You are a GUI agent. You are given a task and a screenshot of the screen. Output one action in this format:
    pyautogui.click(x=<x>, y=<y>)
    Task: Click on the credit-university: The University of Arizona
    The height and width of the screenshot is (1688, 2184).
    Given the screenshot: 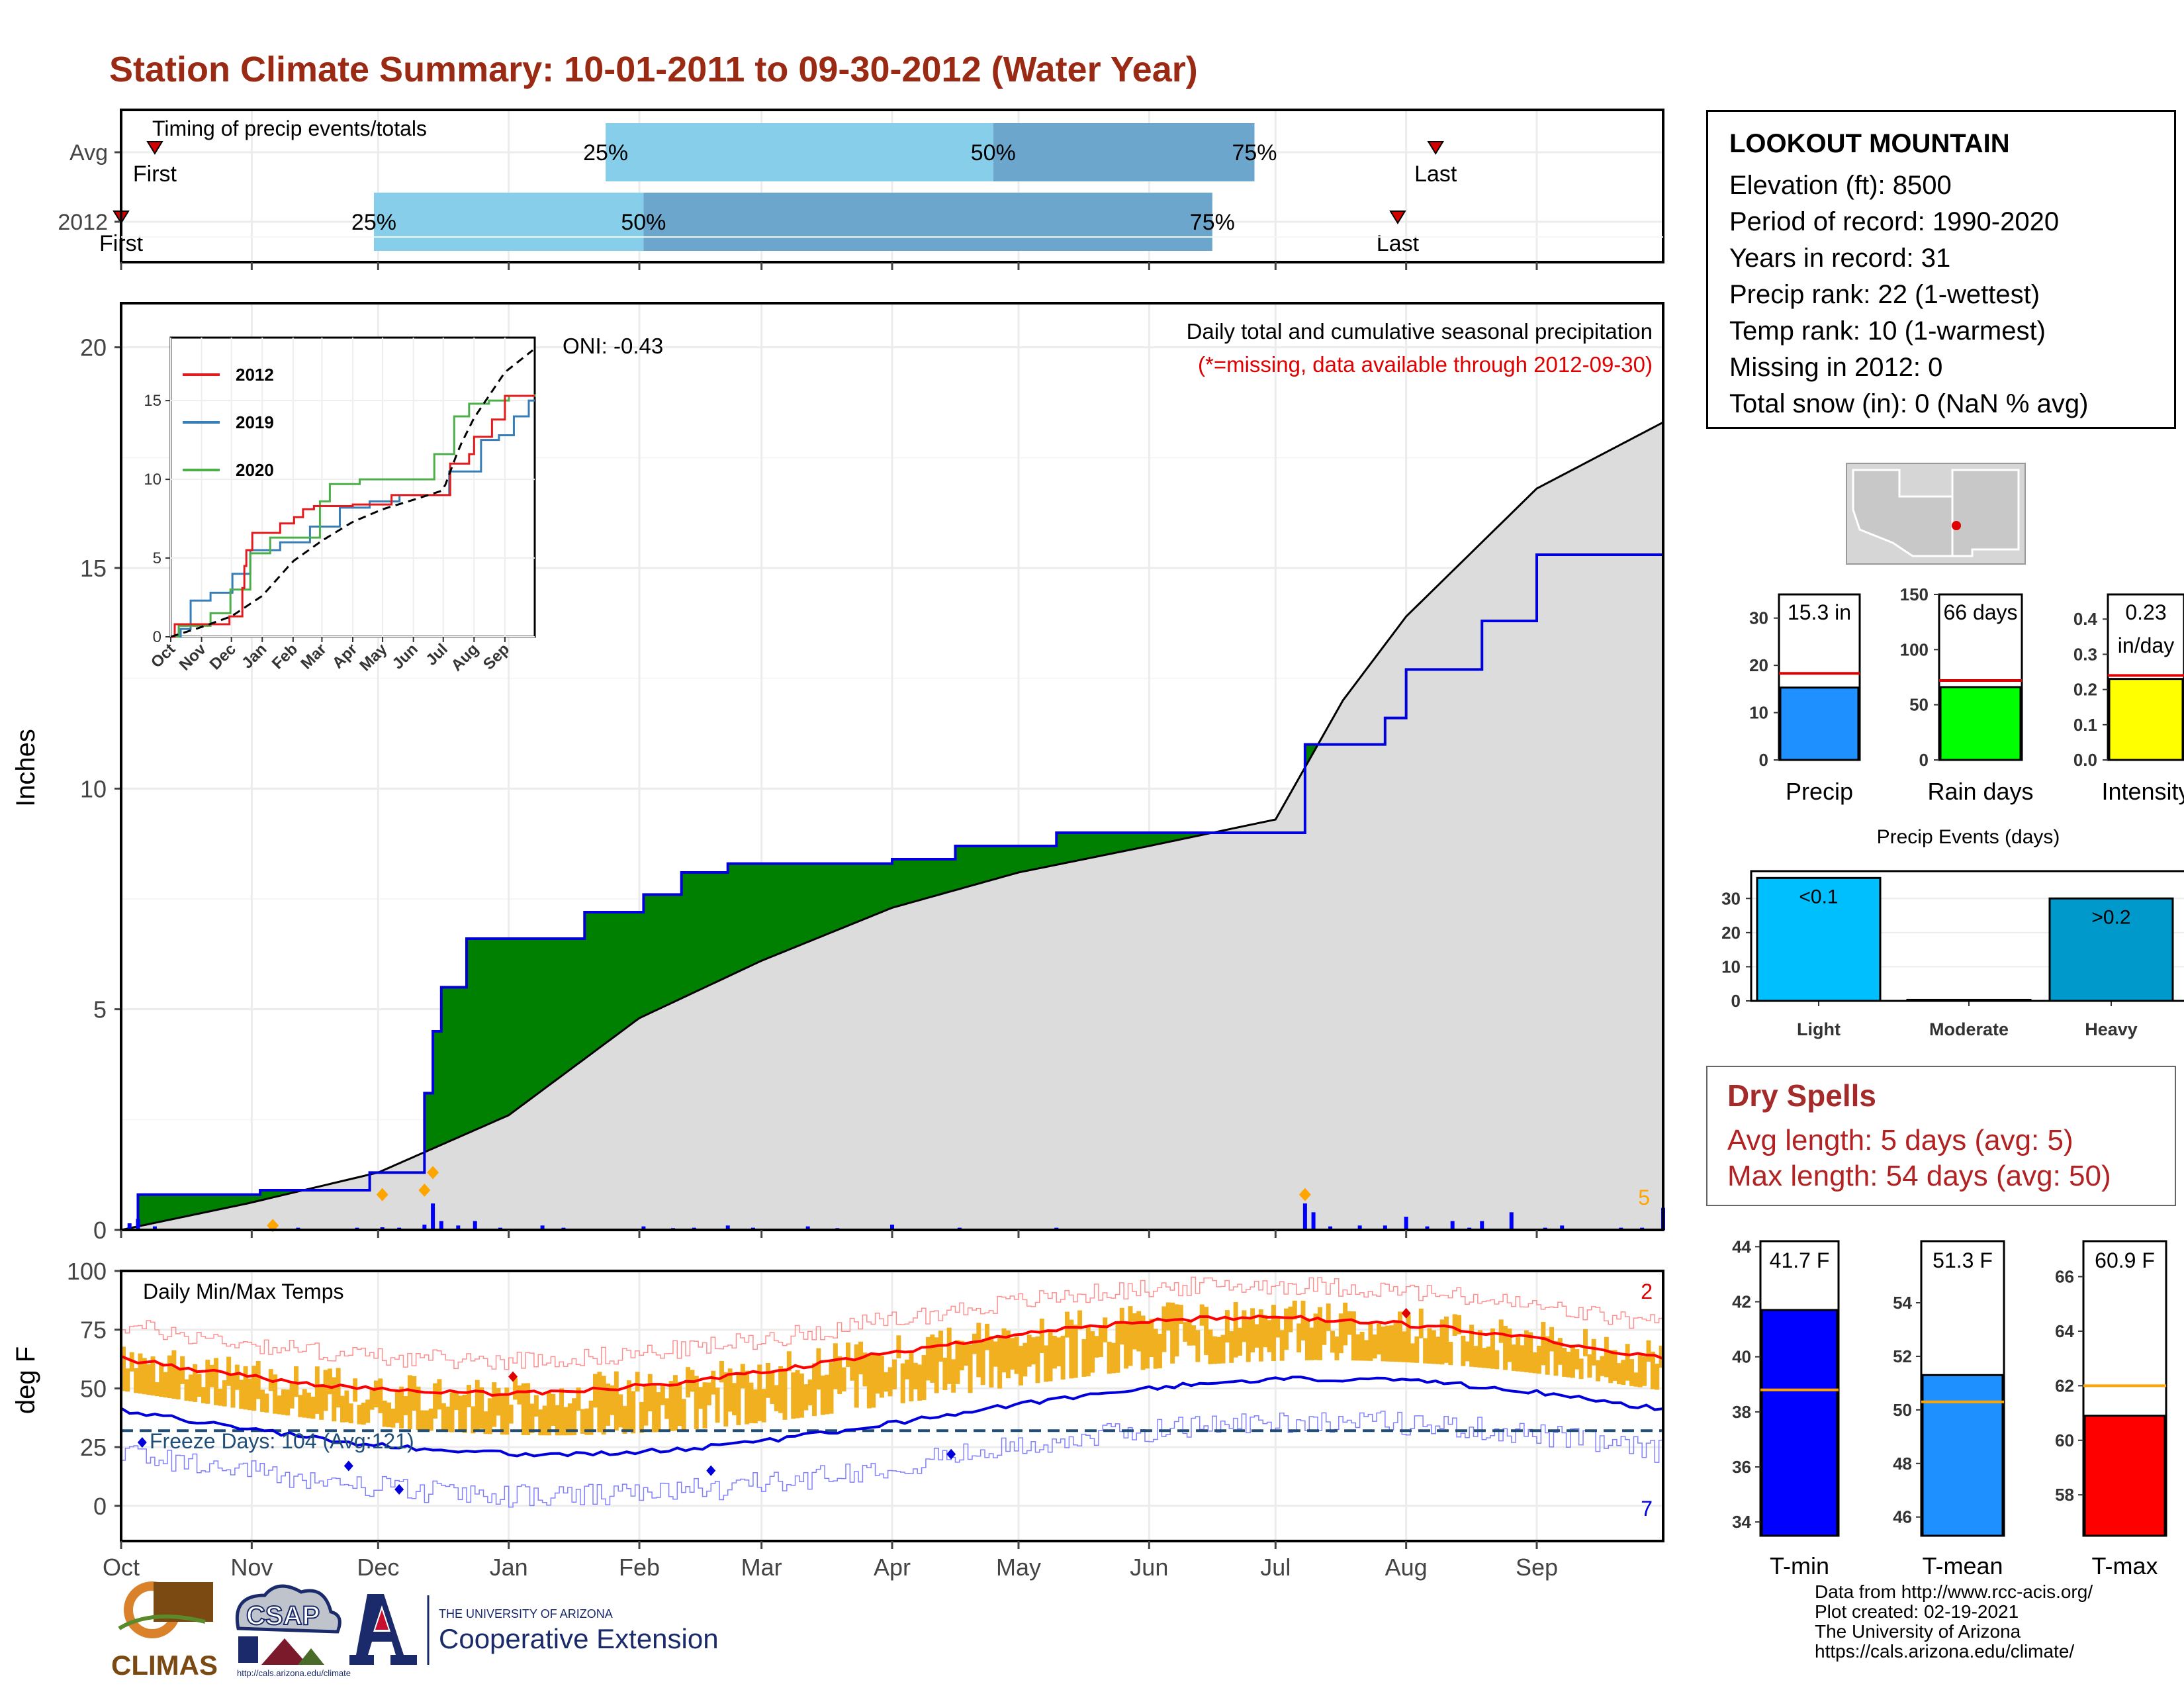 What is the action you would take?
    pyautogui.click(x=1918, y=1631)
    